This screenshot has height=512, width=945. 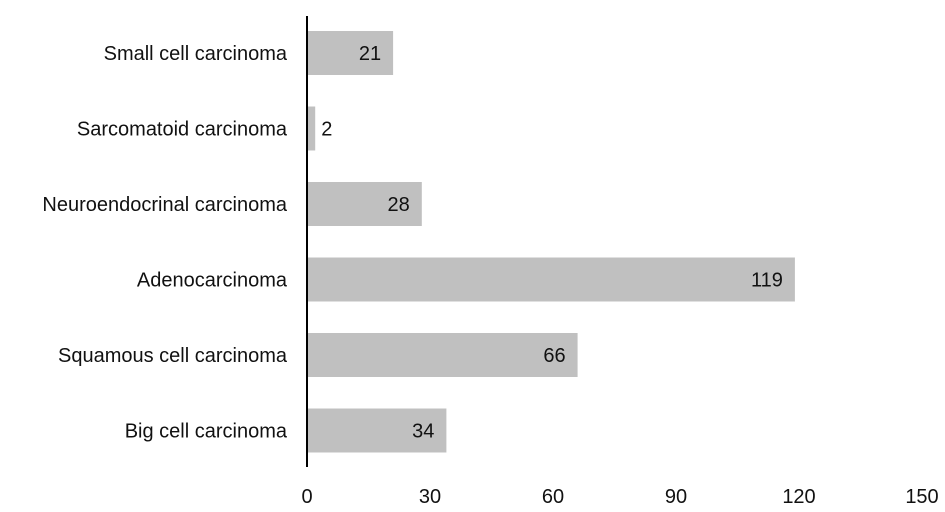 What do you see at coordinates (767, 281) in the screenshot?
I see `data-label: 119` at bounding box center [767, 281].